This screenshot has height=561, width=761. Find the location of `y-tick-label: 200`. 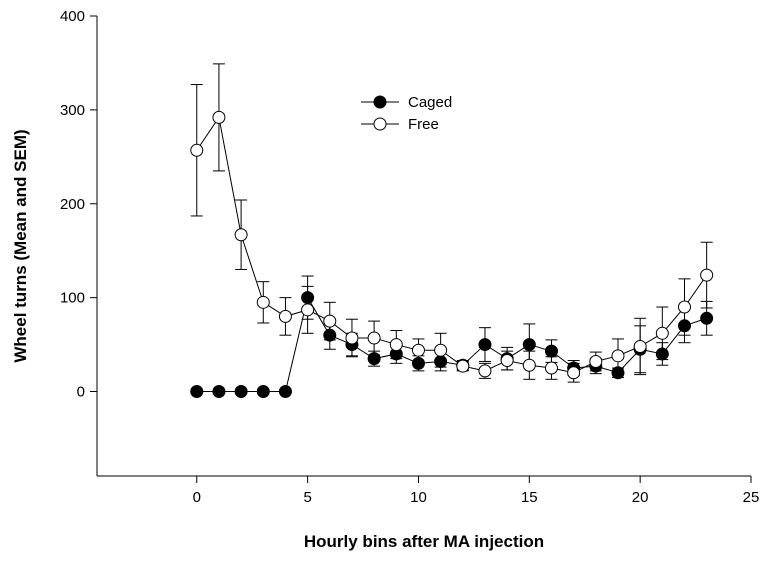

y-tick-label: 200 is located at coordinates (72, 204).